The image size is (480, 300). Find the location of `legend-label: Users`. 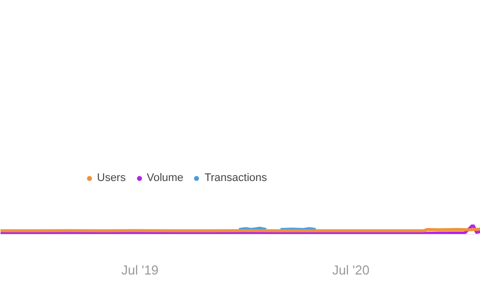

legend-label: Users is located at coordinates (111, 178).